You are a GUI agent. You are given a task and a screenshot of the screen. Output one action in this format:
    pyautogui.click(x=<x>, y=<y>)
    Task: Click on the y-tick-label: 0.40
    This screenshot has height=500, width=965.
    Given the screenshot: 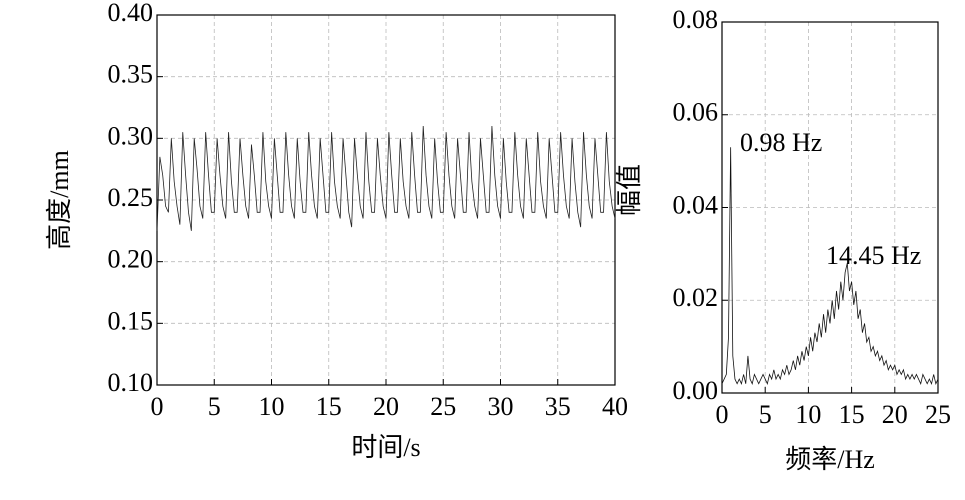 What is the action you would take?
    pyautogui.click(x=131, y=13)
    